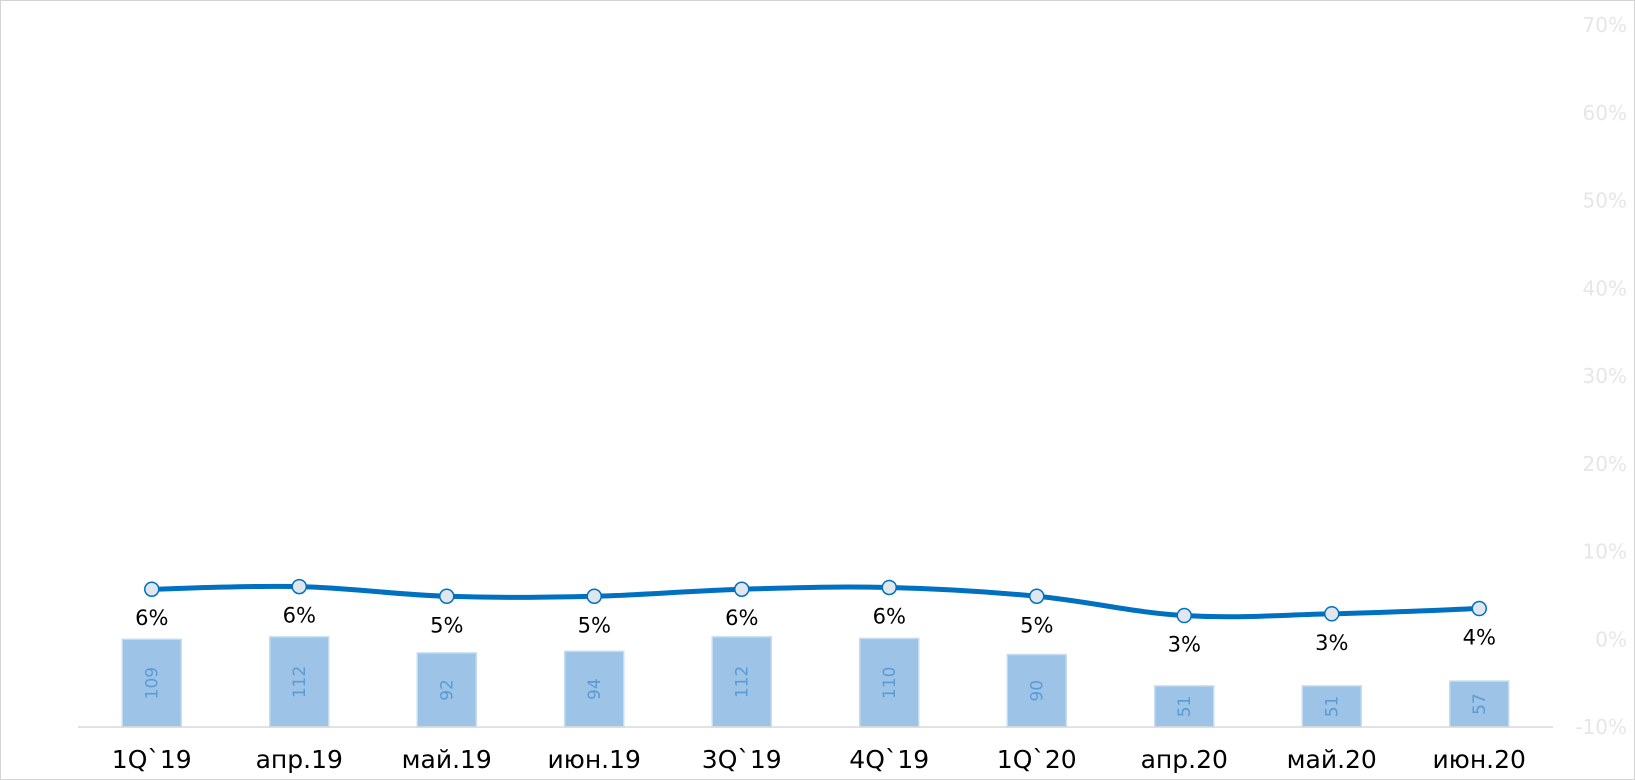 This screenshot has height=780, width=1635. What do you see at coordinates (742, 759) in the screenshot?
I see `x-tick-label: 3Q`19` at bounding box center [742, 759].